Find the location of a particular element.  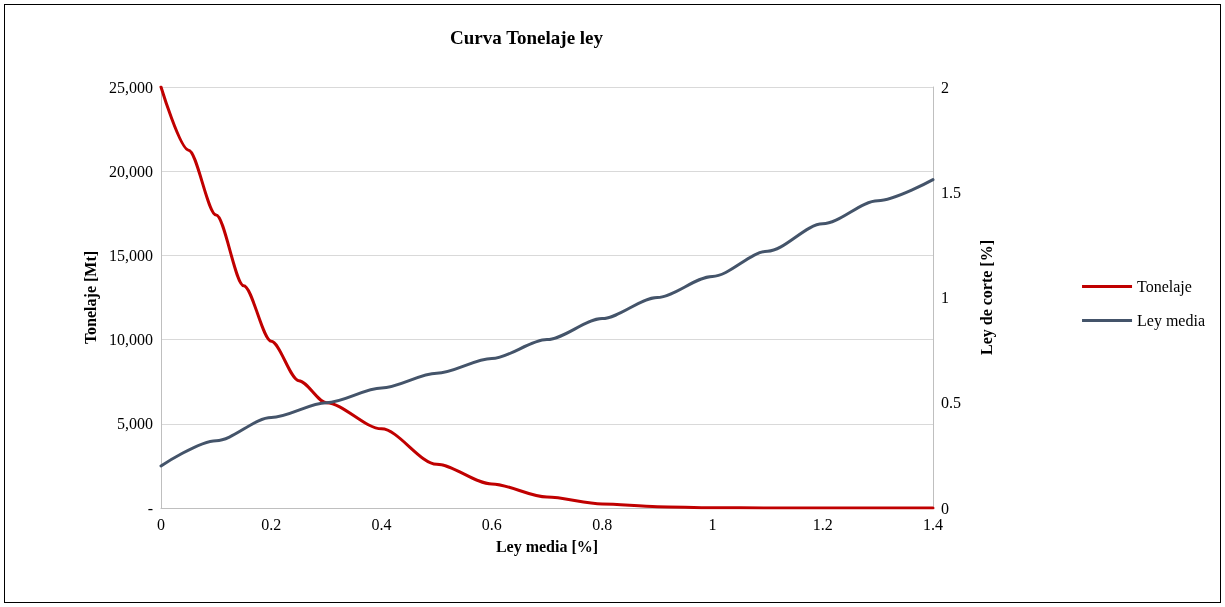

x-tick-label: 0.4 is located at coordinates (381, 524).